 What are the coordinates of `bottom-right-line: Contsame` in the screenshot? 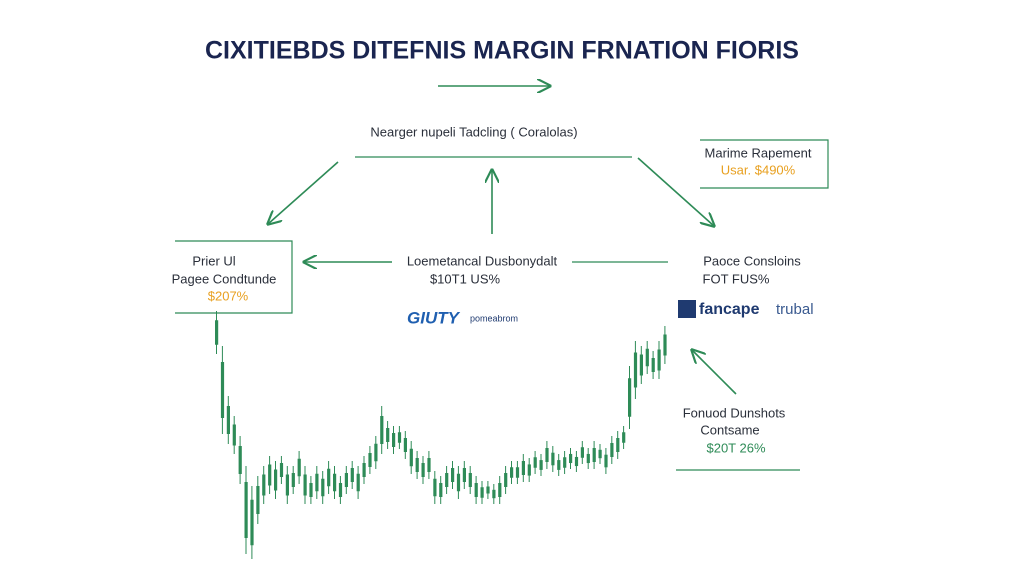 It's located at (729, 429).